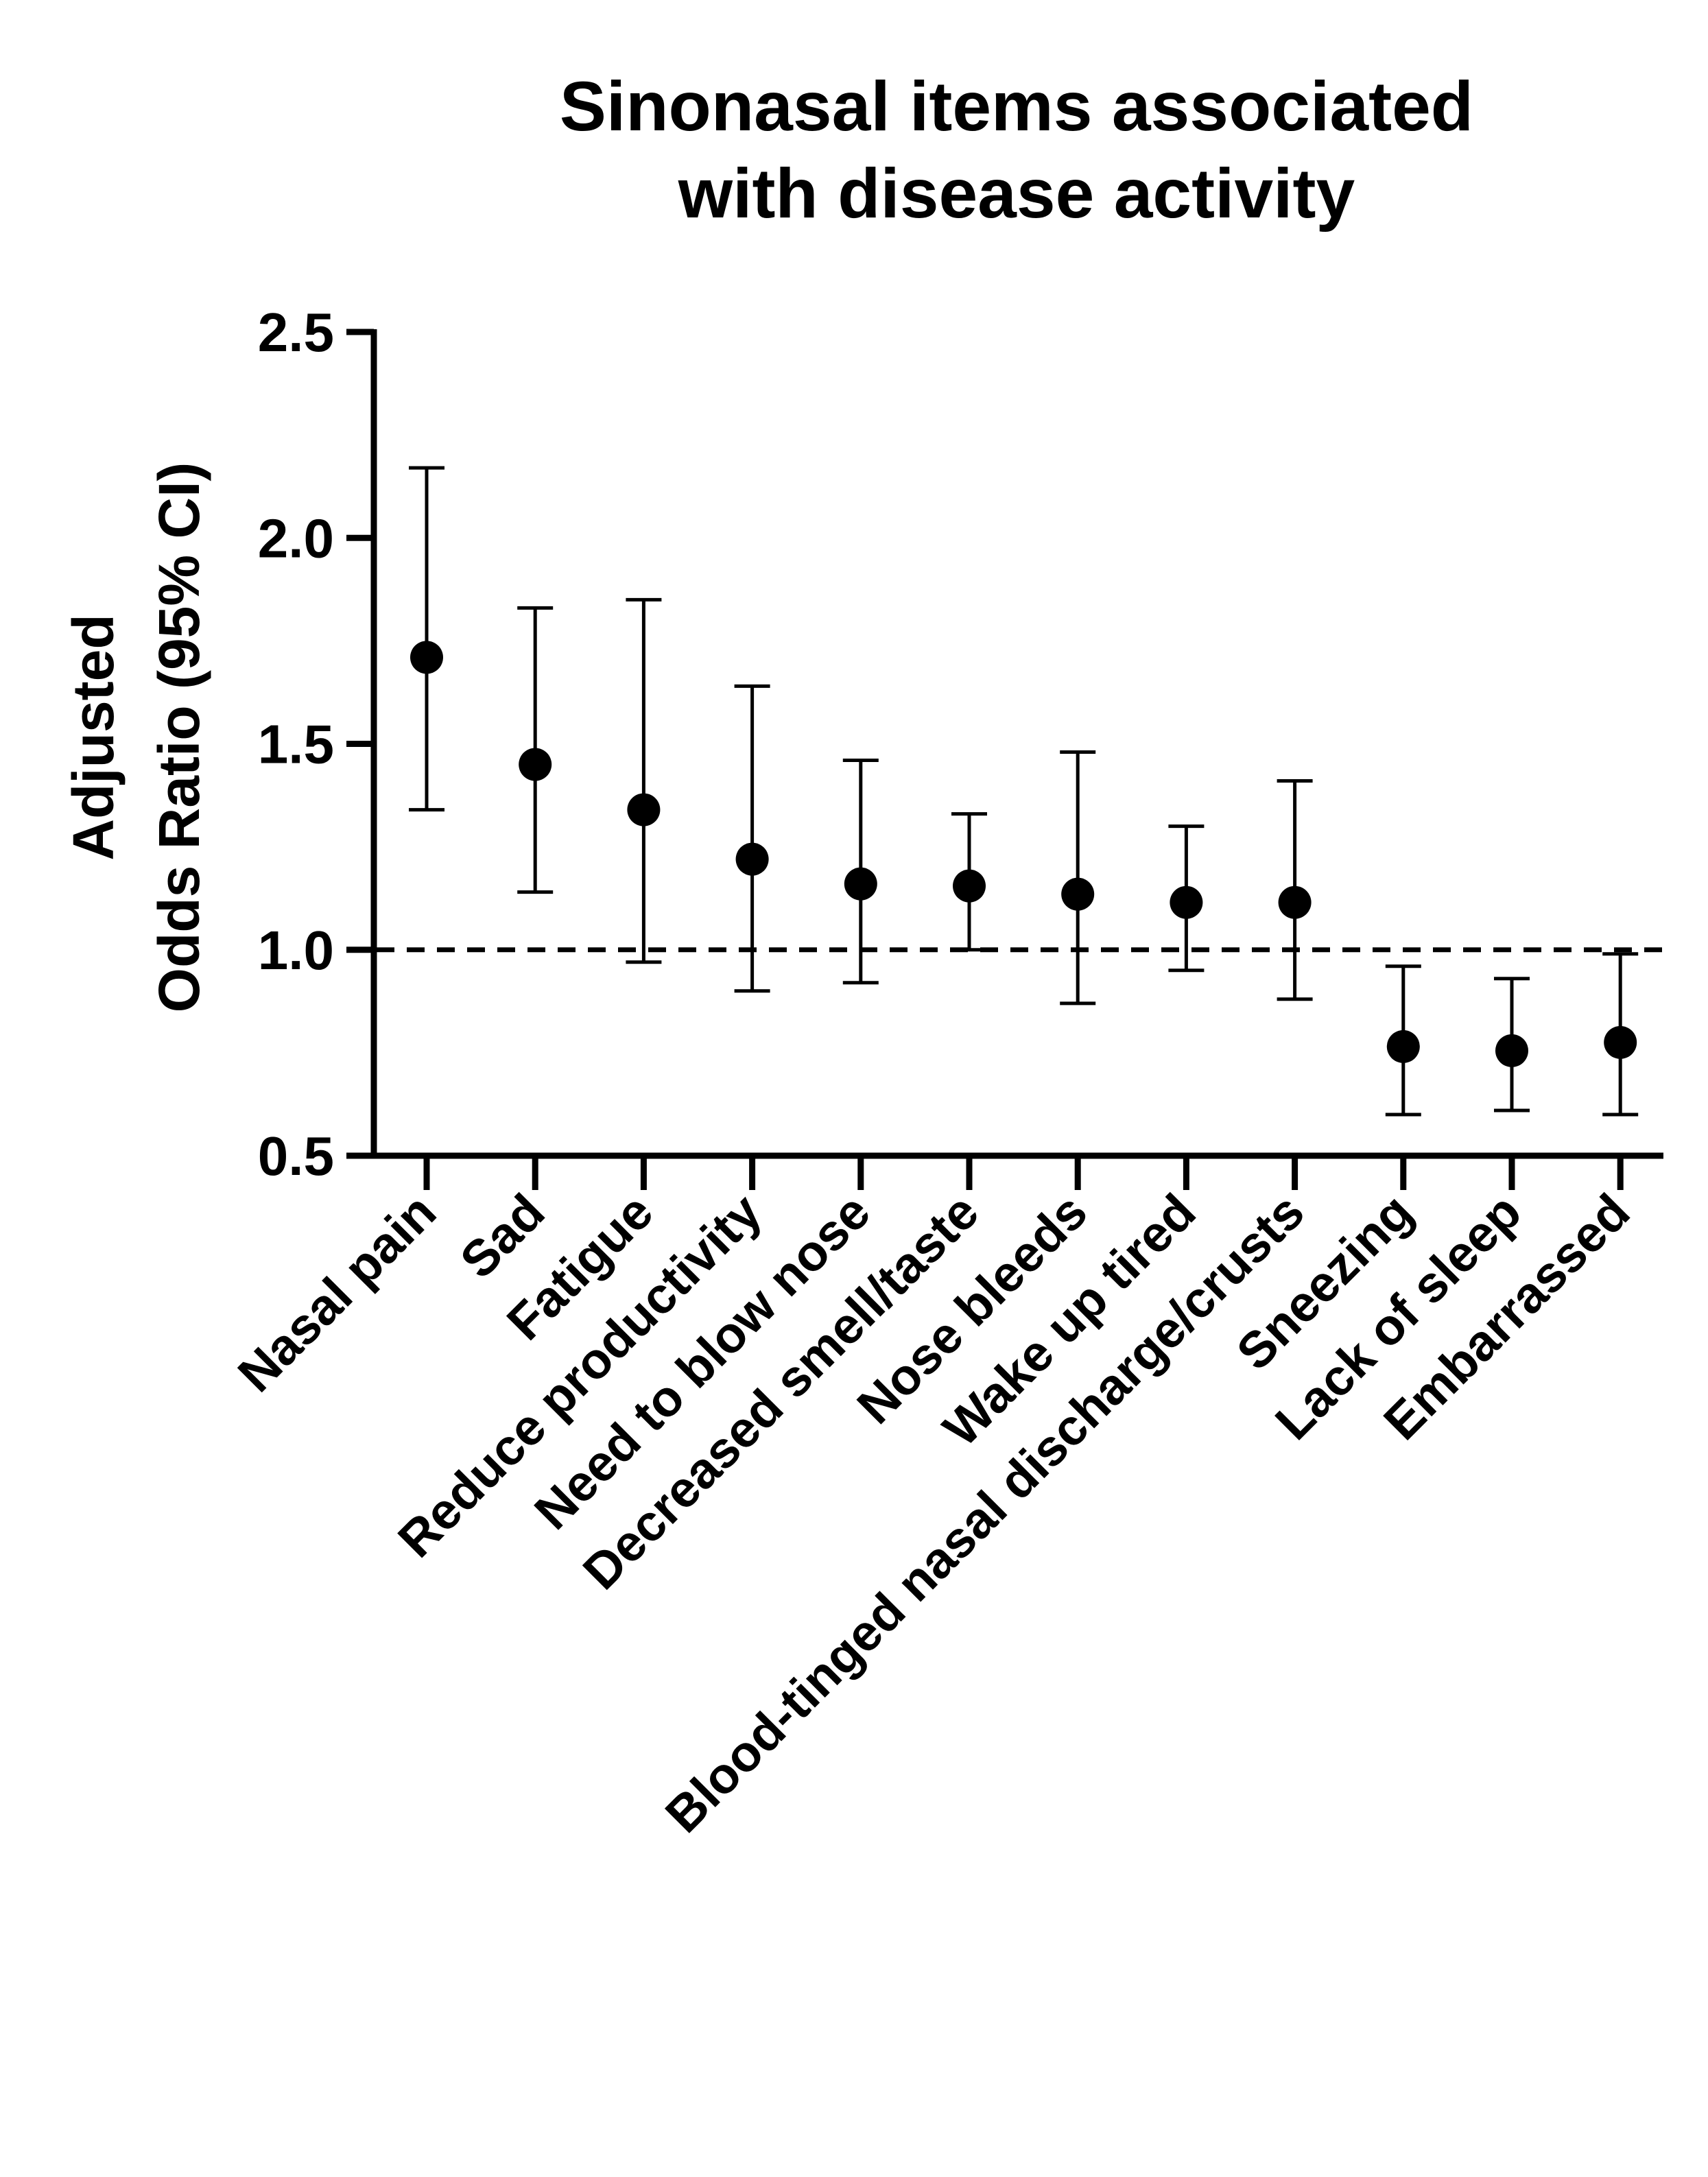 This screenshot has width=1708, height=2177. What do you see at coordinates (1016, 193) in the screenshot?
I see `chart-title-line: with disease activity` at bounding box center [1016, 193].